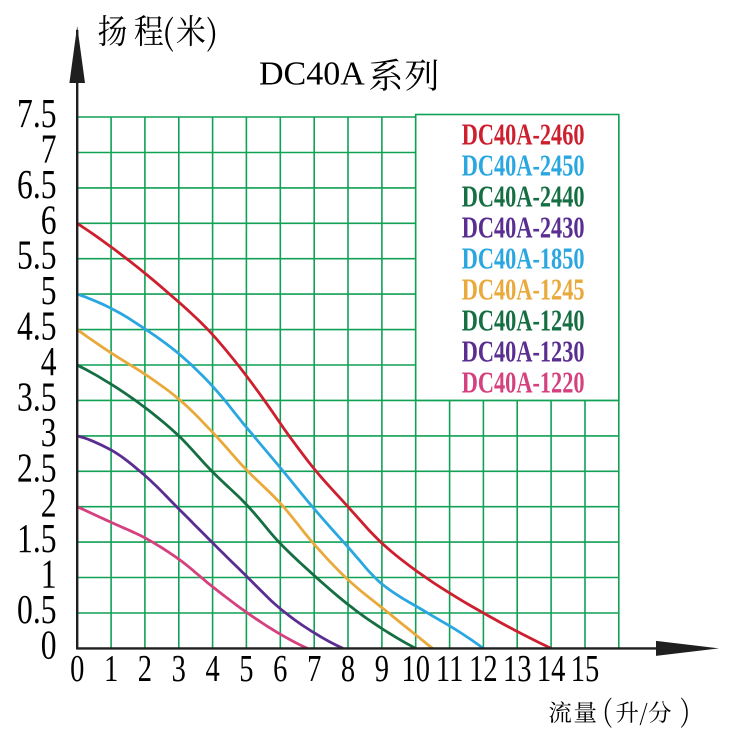  What do you see at coordinates (36, 538) in the screenshot?
I see `svg-text: 1.5` at bounding box center [36, 538].